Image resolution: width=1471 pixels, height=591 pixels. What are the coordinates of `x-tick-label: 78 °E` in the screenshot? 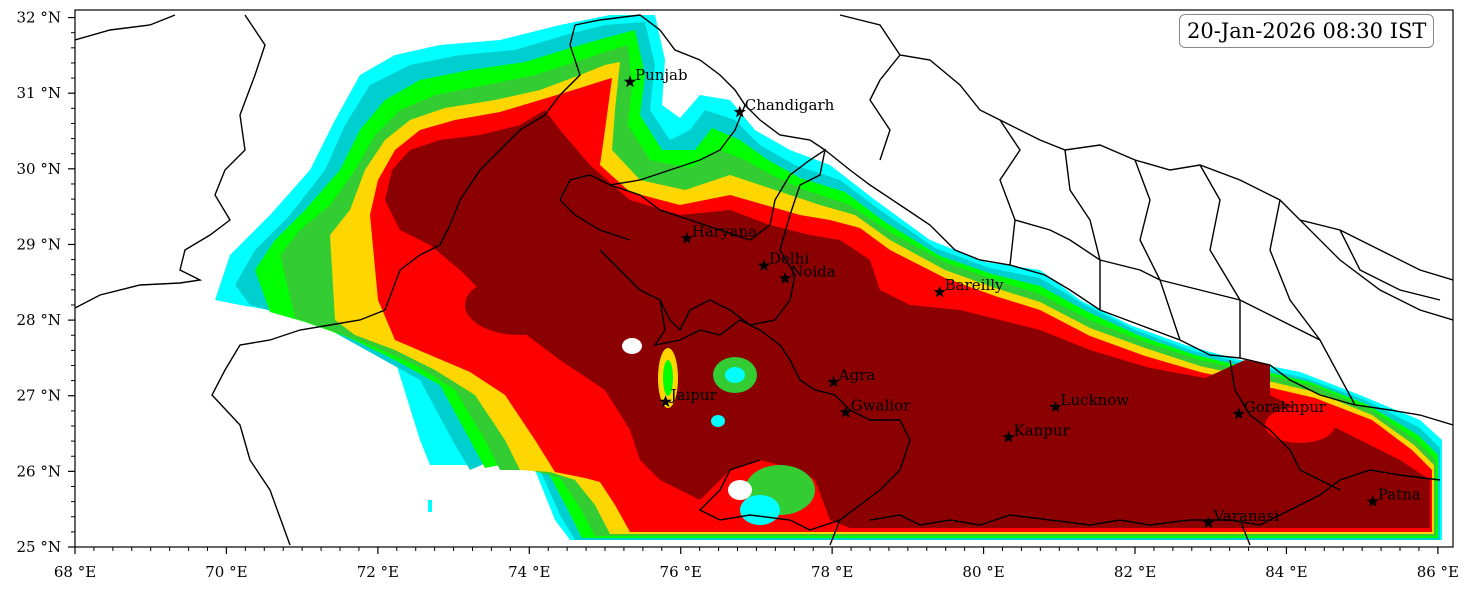 It's located at (832, 572).